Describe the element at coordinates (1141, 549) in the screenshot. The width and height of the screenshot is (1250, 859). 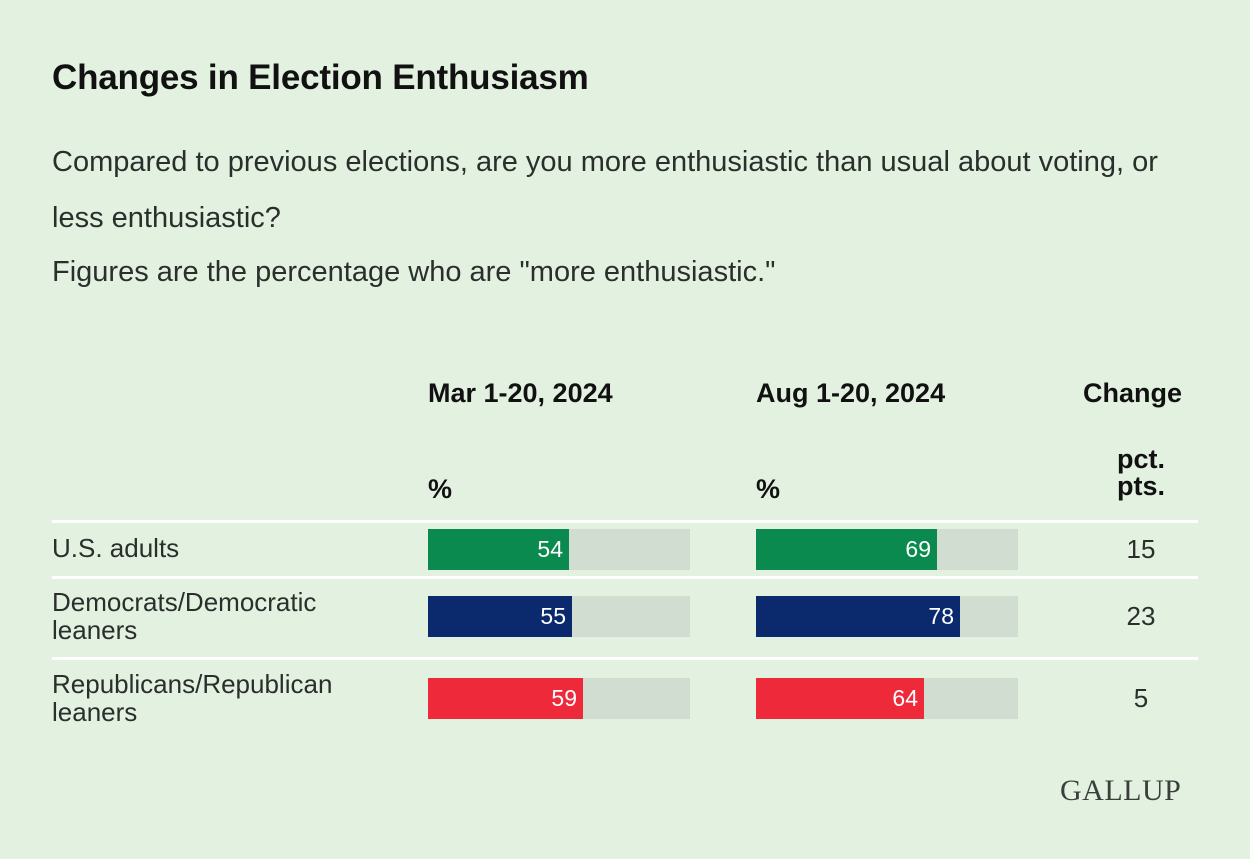
I see `change-value: 15` at that location.